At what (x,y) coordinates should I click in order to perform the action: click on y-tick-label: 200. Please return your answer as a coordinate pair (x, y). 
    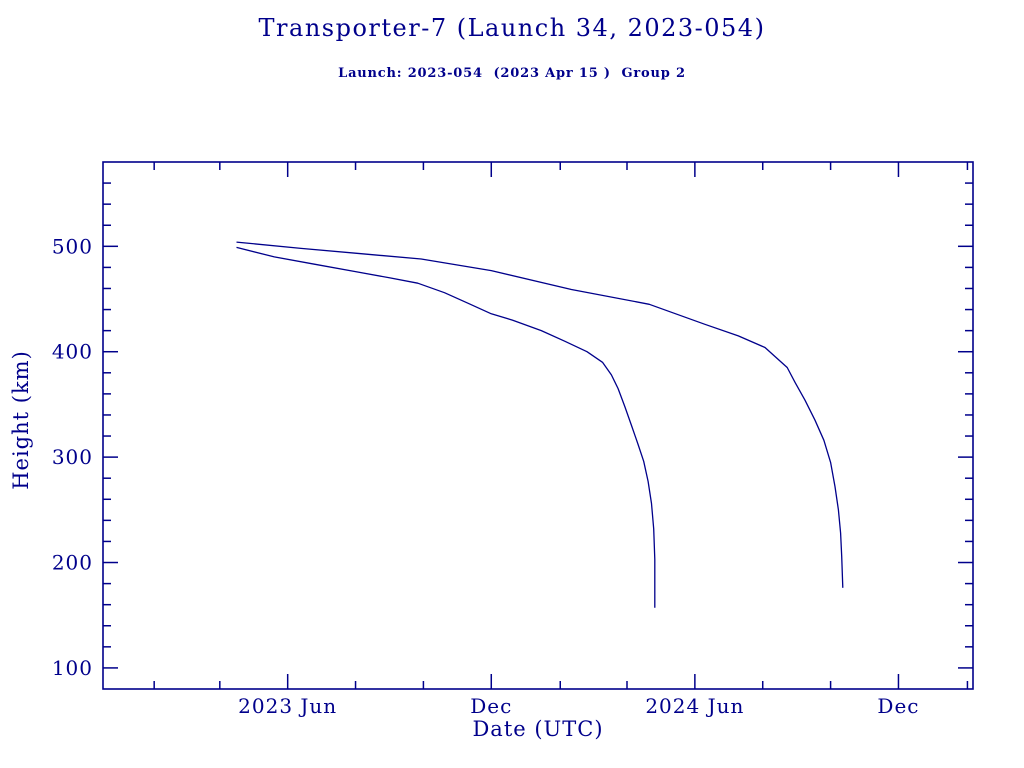
    Looking at the image, I should click on (72, 563).